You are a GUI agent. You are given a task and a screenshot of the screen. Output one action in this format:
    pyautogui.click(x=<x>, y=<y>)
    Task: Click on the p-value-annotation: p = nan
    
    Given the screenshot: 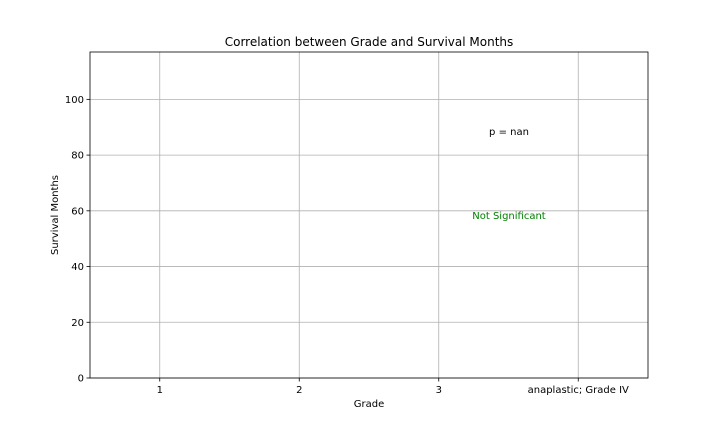 What is the action you would take?
    pyautogui.click(x=509, y=132)
    